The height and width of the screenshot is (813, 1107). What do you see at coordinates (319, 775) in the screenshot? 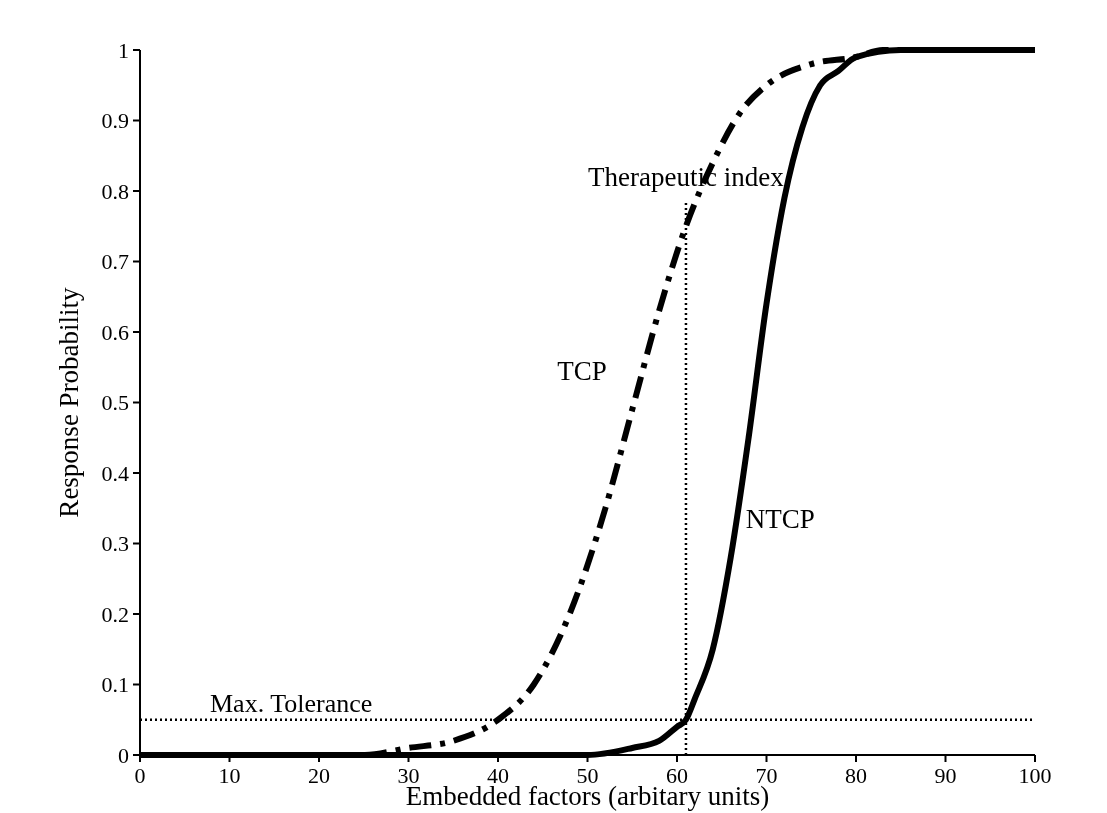
I see `x-tick-label: 20` at bounding box center [319, 775].